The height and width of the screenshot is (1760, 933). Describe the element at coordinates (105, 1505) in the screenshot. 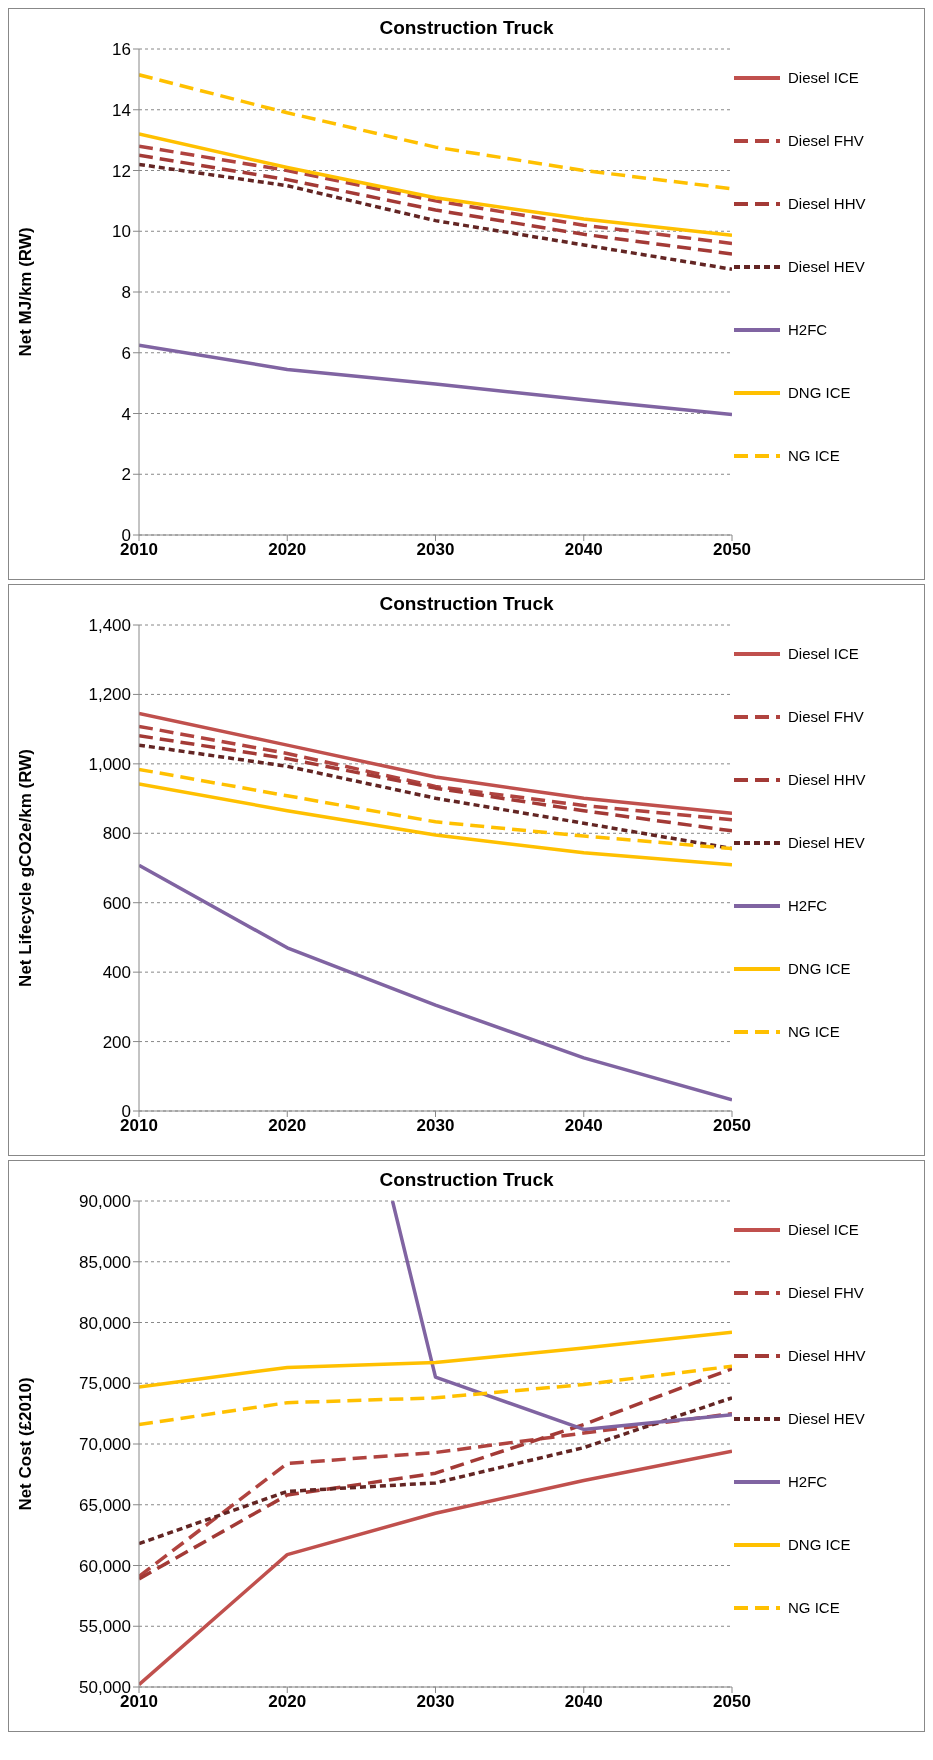

I see `y-tick-label: 65,000` at that location.